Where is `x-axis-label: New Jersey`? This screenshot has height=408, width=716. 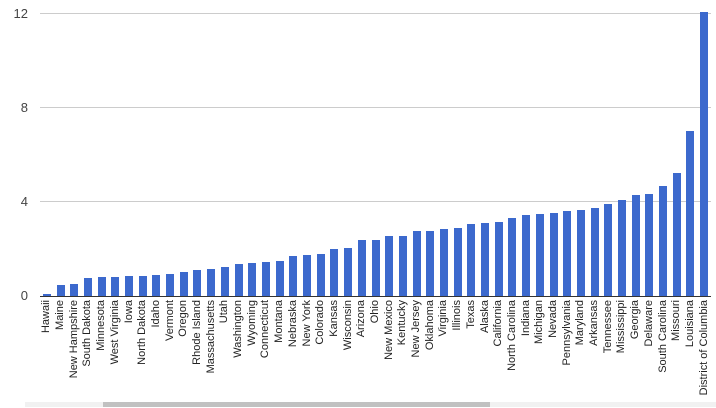 x-axis-label: New Jersey is located at coordinates (416, 329).